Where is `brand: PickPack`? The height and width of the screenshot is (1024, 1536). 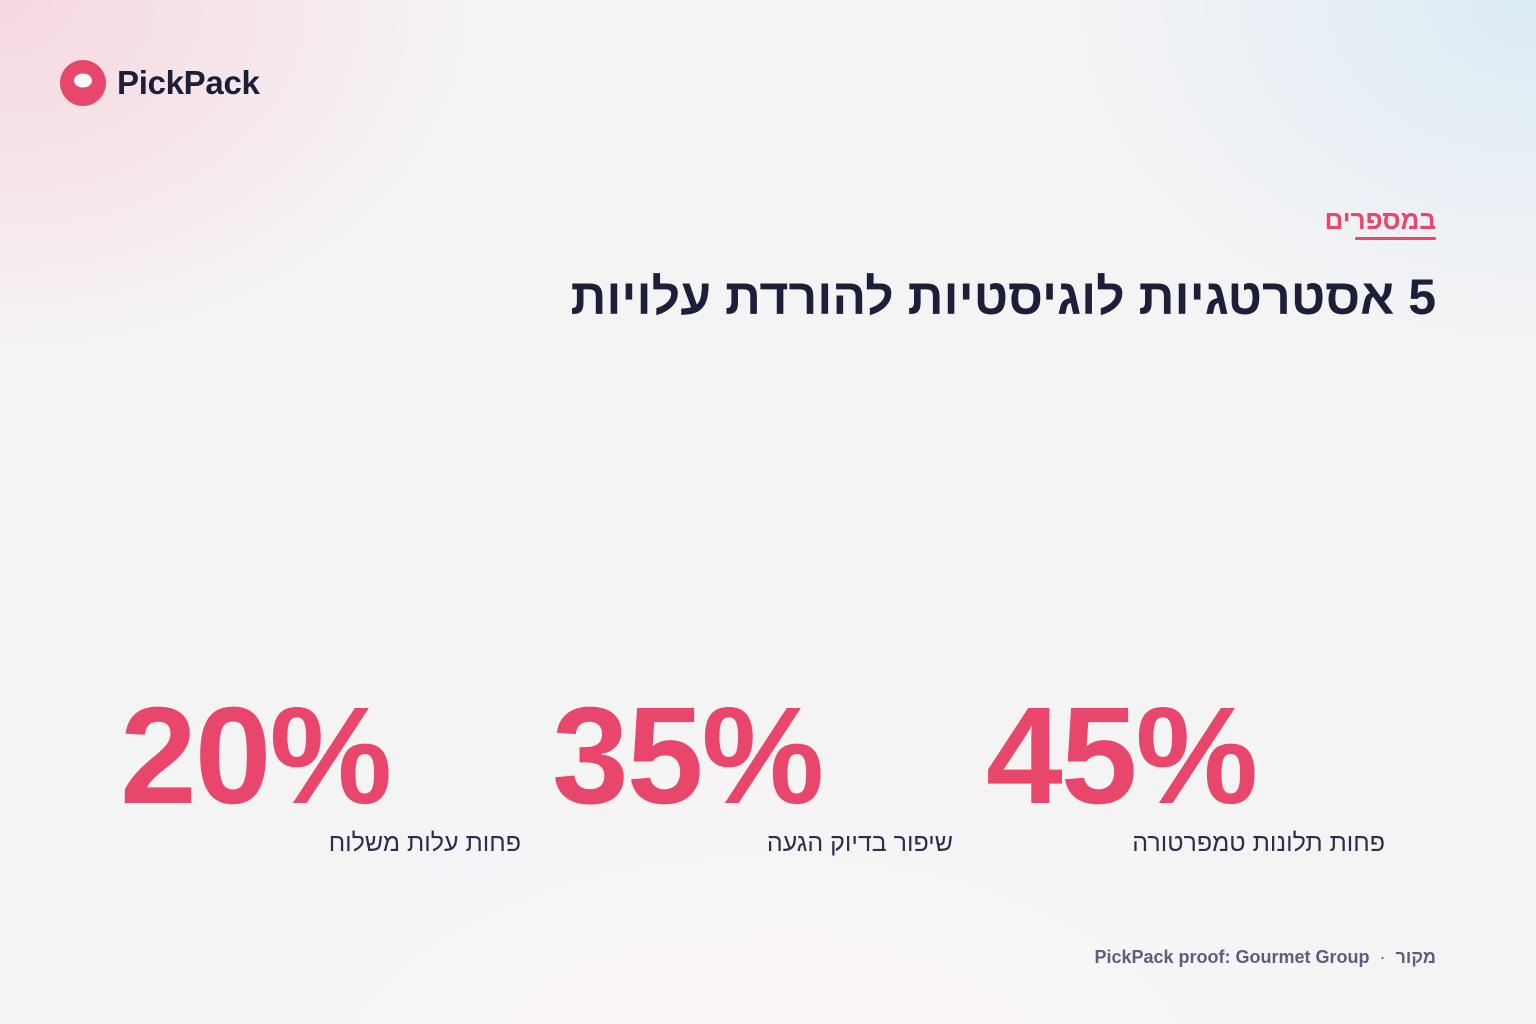
brand: PickPack is located at coordinates (160, 83).